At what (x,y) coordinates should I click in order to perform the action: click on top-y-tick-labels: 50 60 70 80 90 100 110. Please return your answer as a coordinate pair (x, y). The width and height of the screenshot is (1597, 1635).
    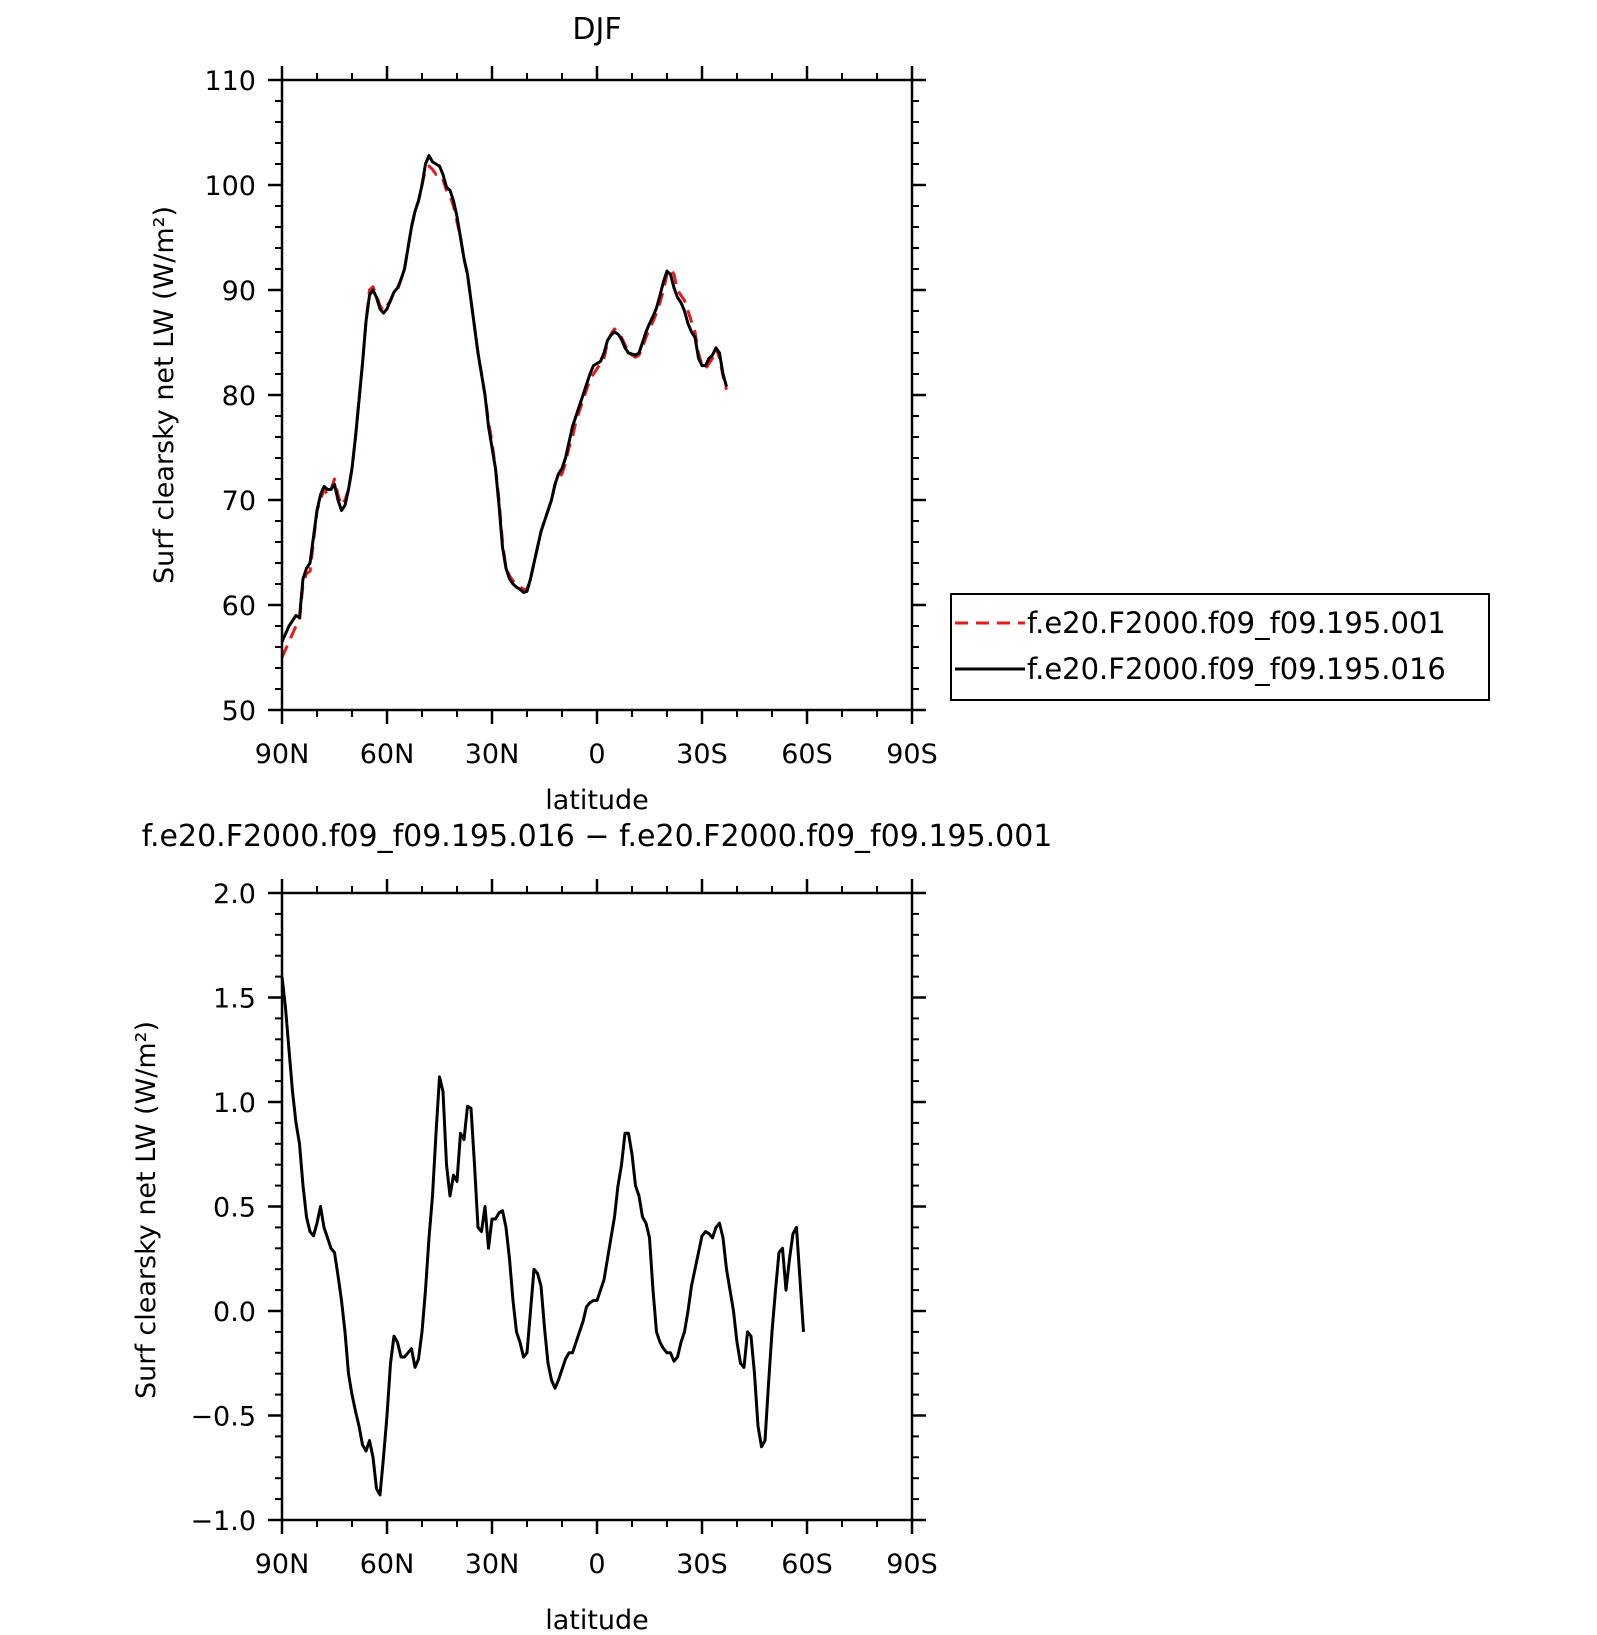
    Looking at the image, I should click on (230, 396).